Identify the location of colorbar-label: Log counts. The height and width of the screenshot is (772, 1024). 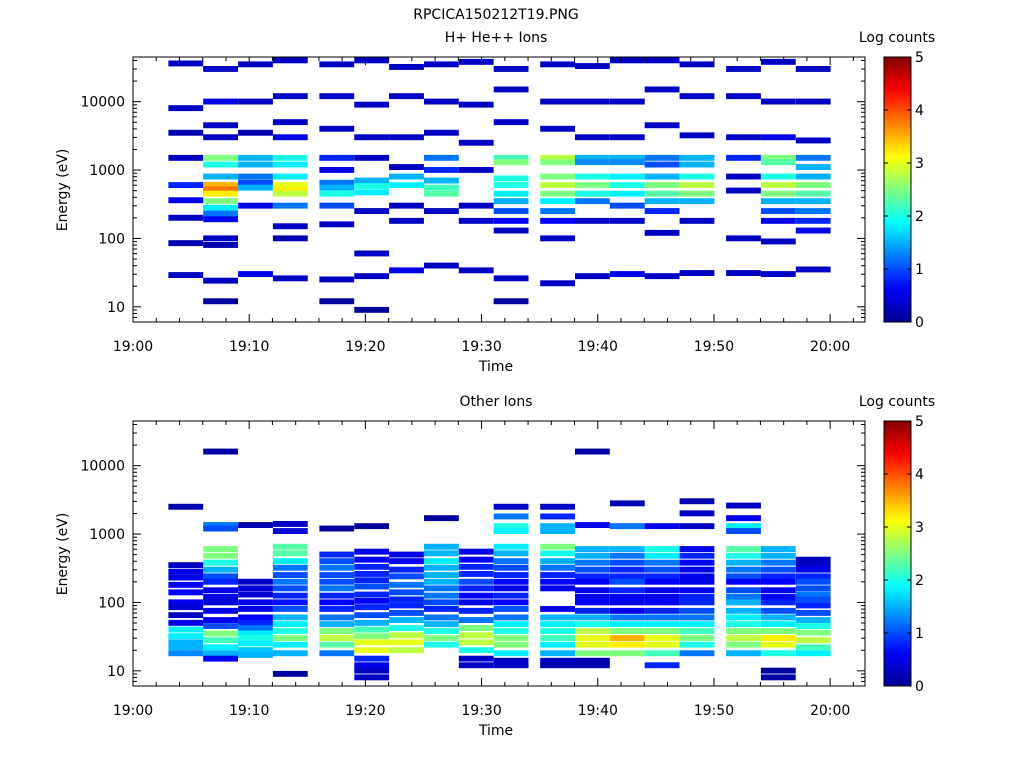
(897, 38).